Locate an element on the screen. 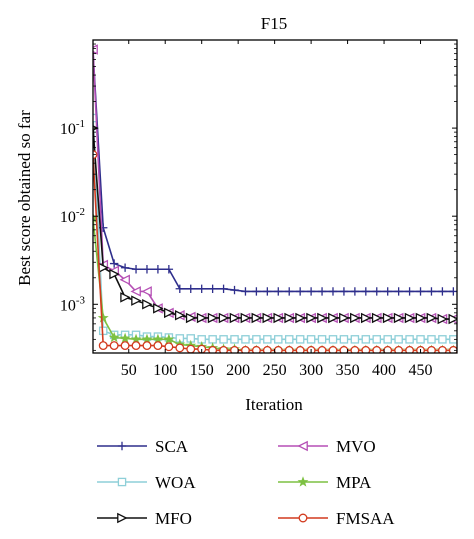 The height and width of the screenshot is (539, 474). y-tick-label: 10⁻¹ is located at coordinates (72, 128).